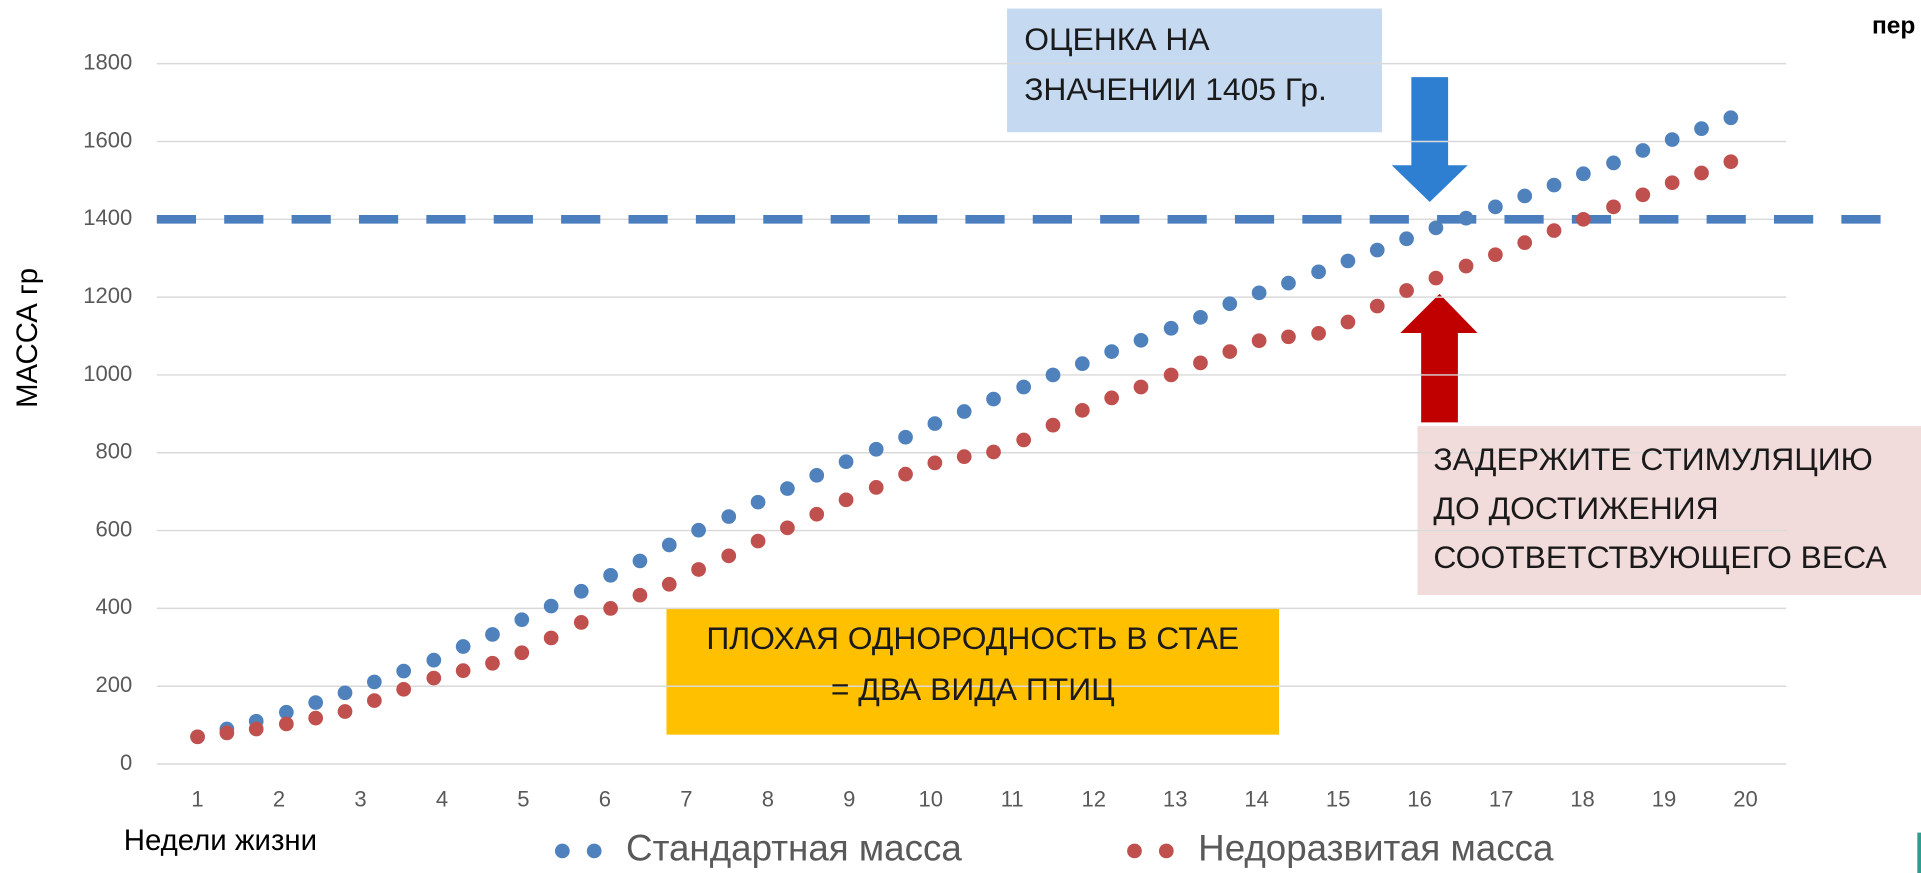 This screenshot has width=1921, height=873. What do you see at coordinates (973, 689) in the screenshot?
I see `annotation-text: = ДВА ВИДА ПТИЦ` at bounding box center [973, 689].